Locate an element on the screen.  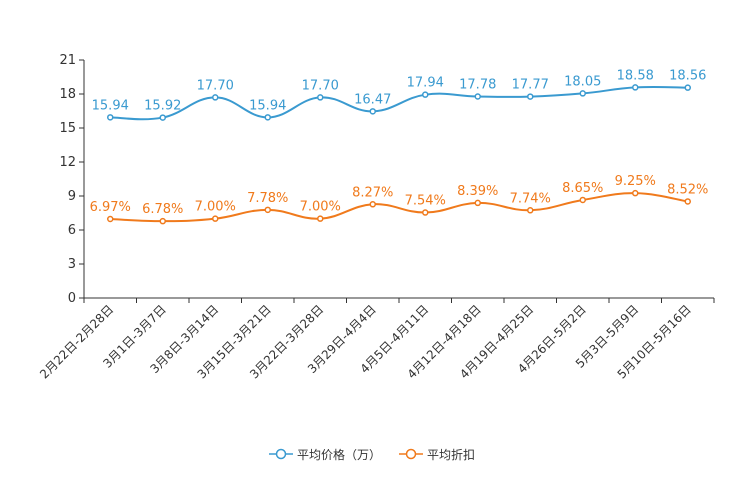
data-label: 8.52% is located at coordinates (687, 189).